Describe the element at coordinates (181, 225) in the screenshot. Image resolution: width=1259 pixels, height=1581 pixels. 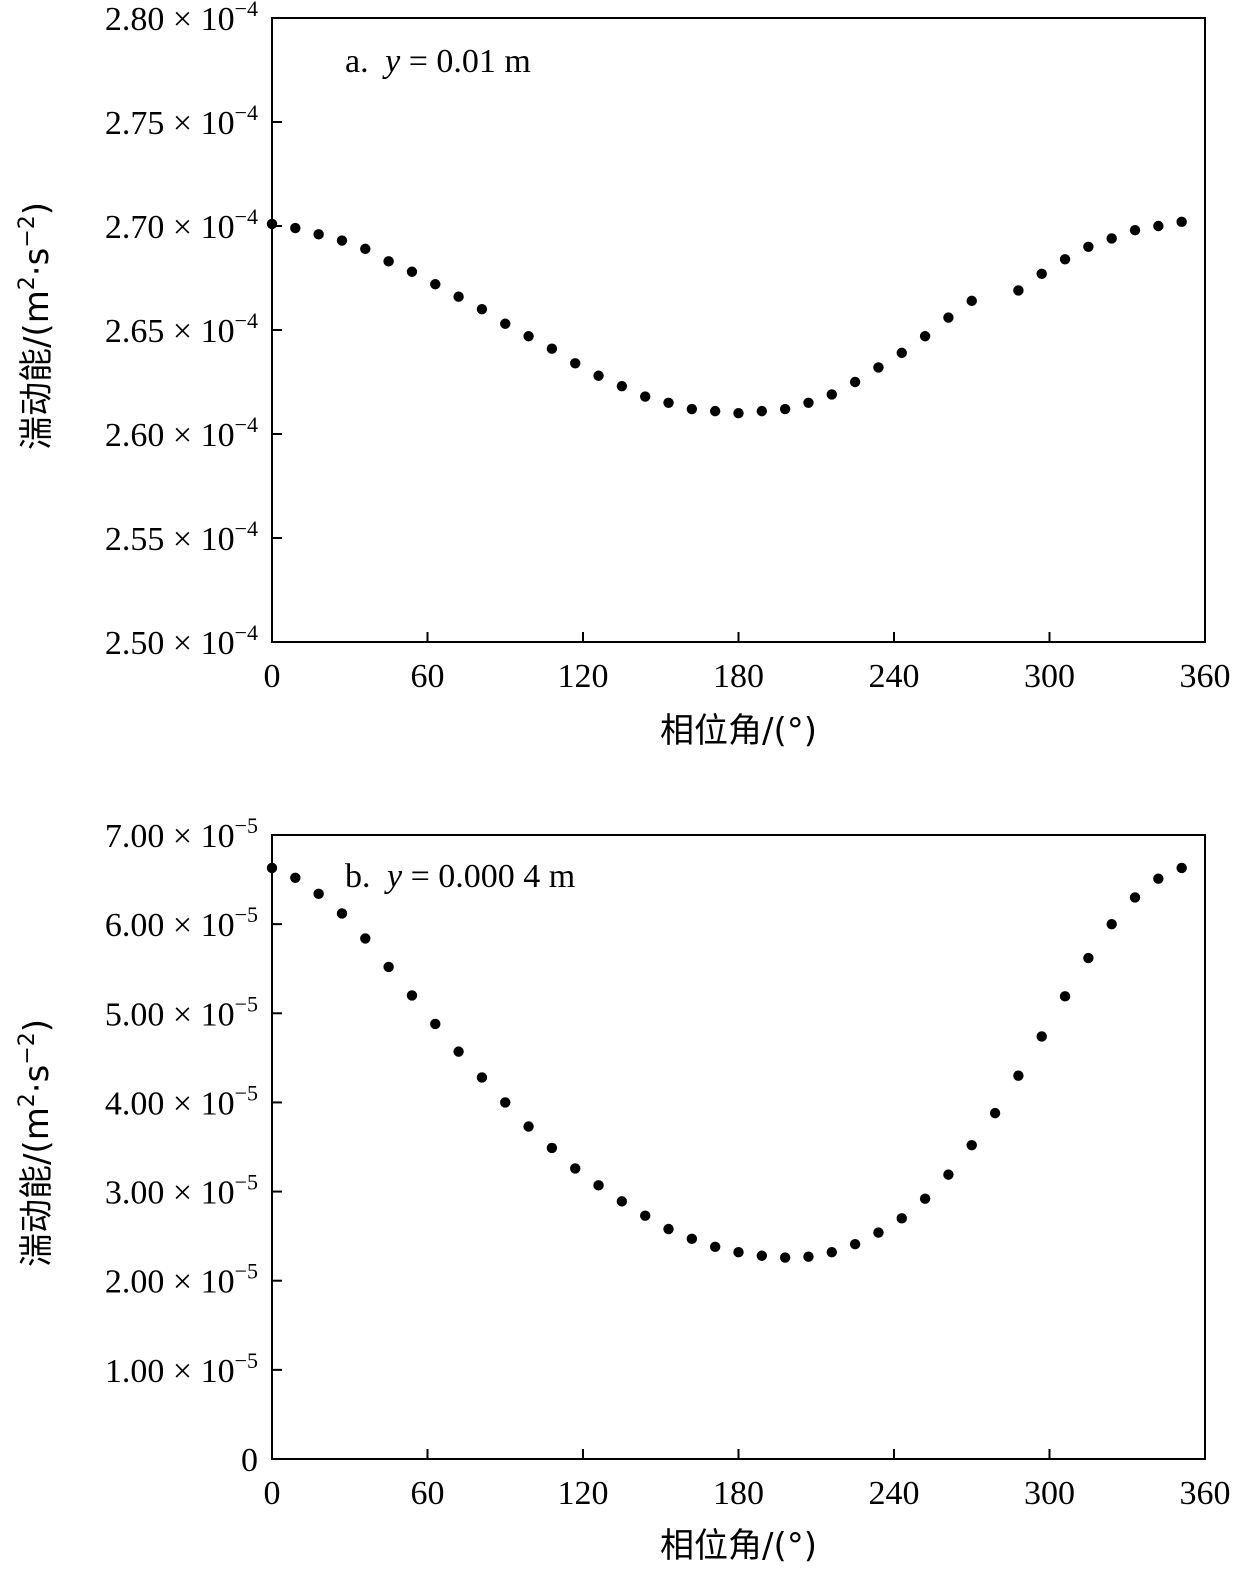
I see `y-tick-label: 2.70 × 10⁻⁴` at that location.